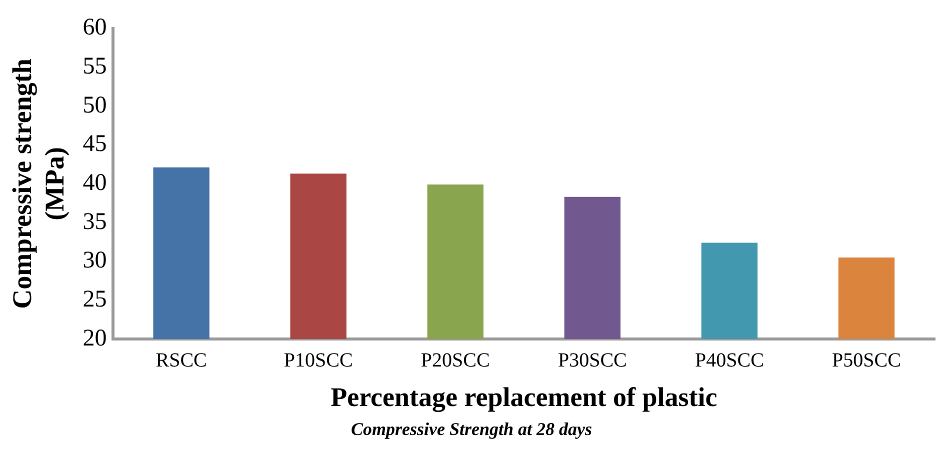 The height and width of the screenshot is (449, 947). What do you see at coordinates (94, 338) in the screenshot?
I see `y-tick-label: 20` at bounding box center [94, 338].